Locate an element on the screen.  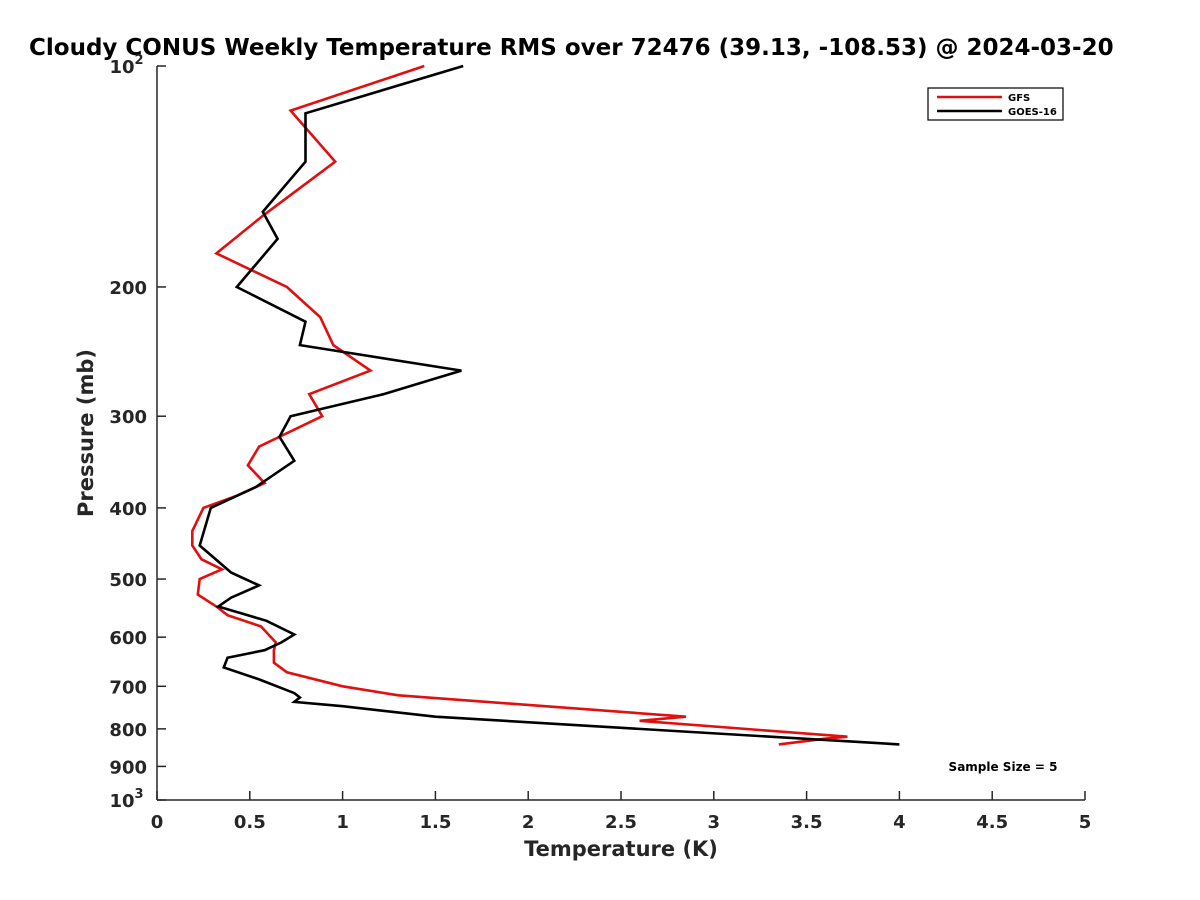
x-tick-label: 2.5 is located at coordinates (621, 822).